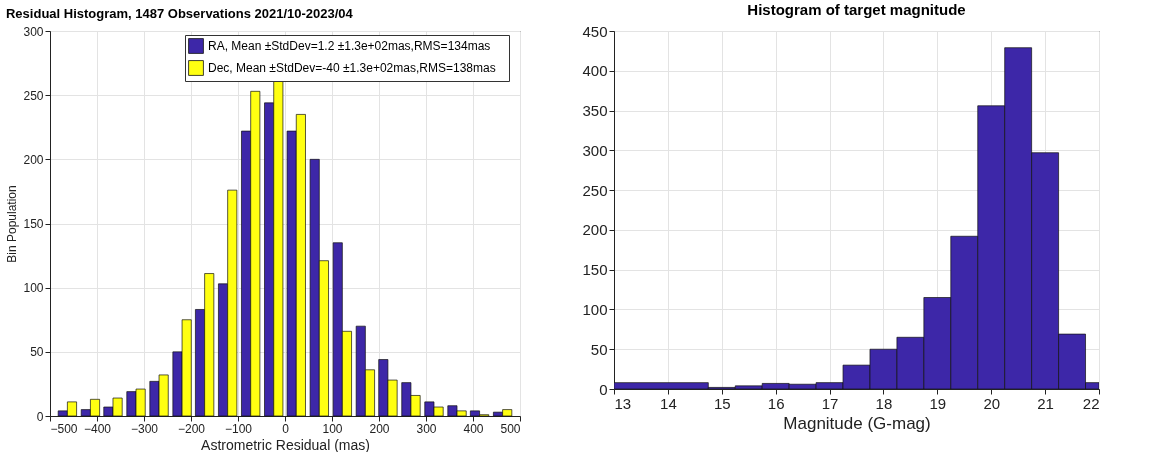 This screenshot has width=1170, height=452. What do you see at coordinates (12, 224) in the screenshot?
I see `y-axis-title: Bin Population` at bounding box center [12, 224].